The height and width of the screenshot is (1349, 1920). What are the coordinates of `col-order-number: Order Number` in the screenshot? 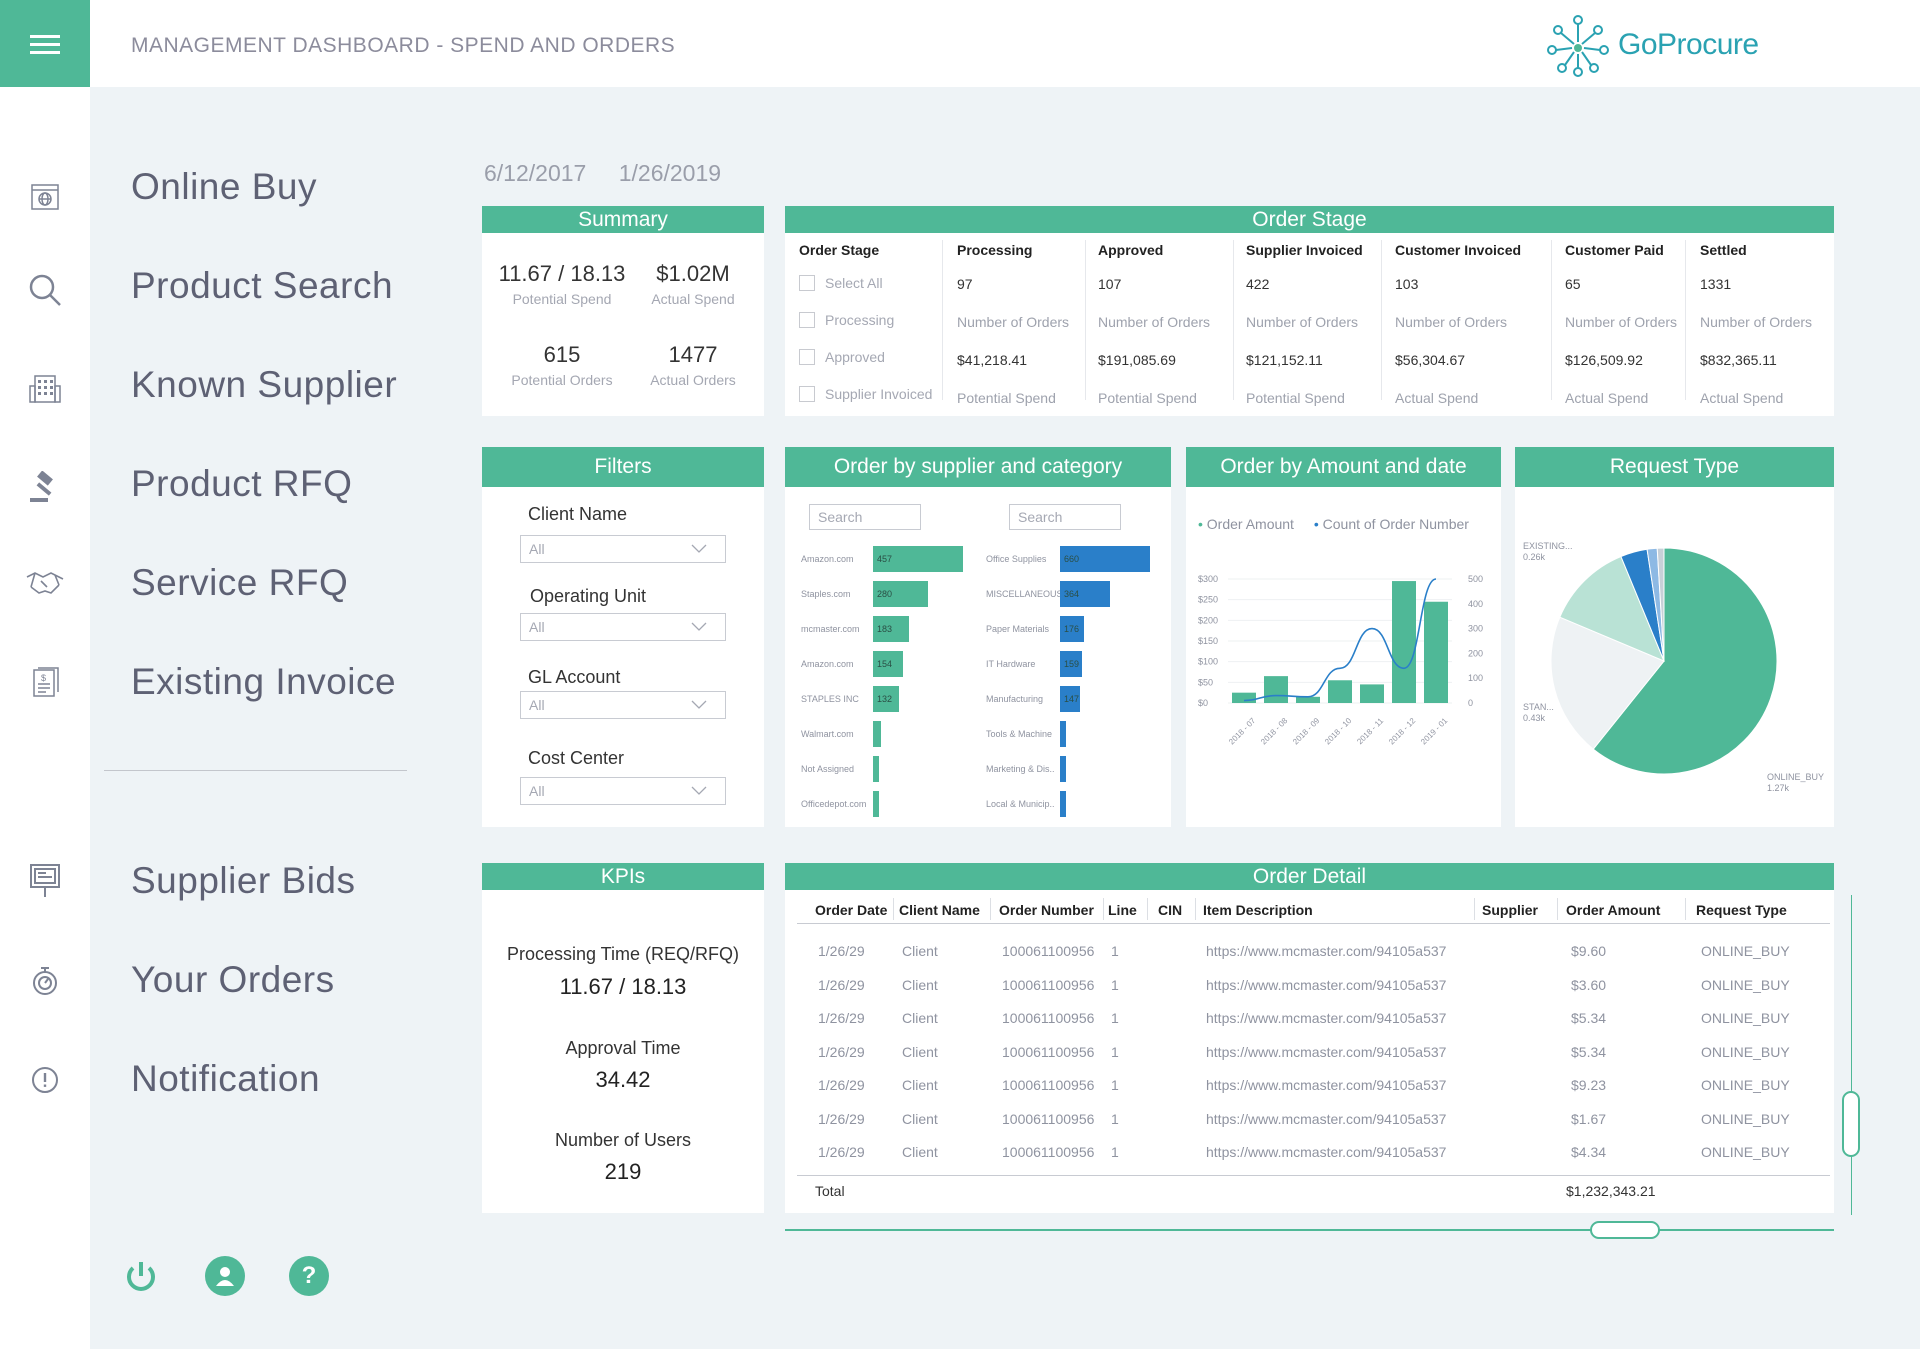 It's located at (1046, 910).